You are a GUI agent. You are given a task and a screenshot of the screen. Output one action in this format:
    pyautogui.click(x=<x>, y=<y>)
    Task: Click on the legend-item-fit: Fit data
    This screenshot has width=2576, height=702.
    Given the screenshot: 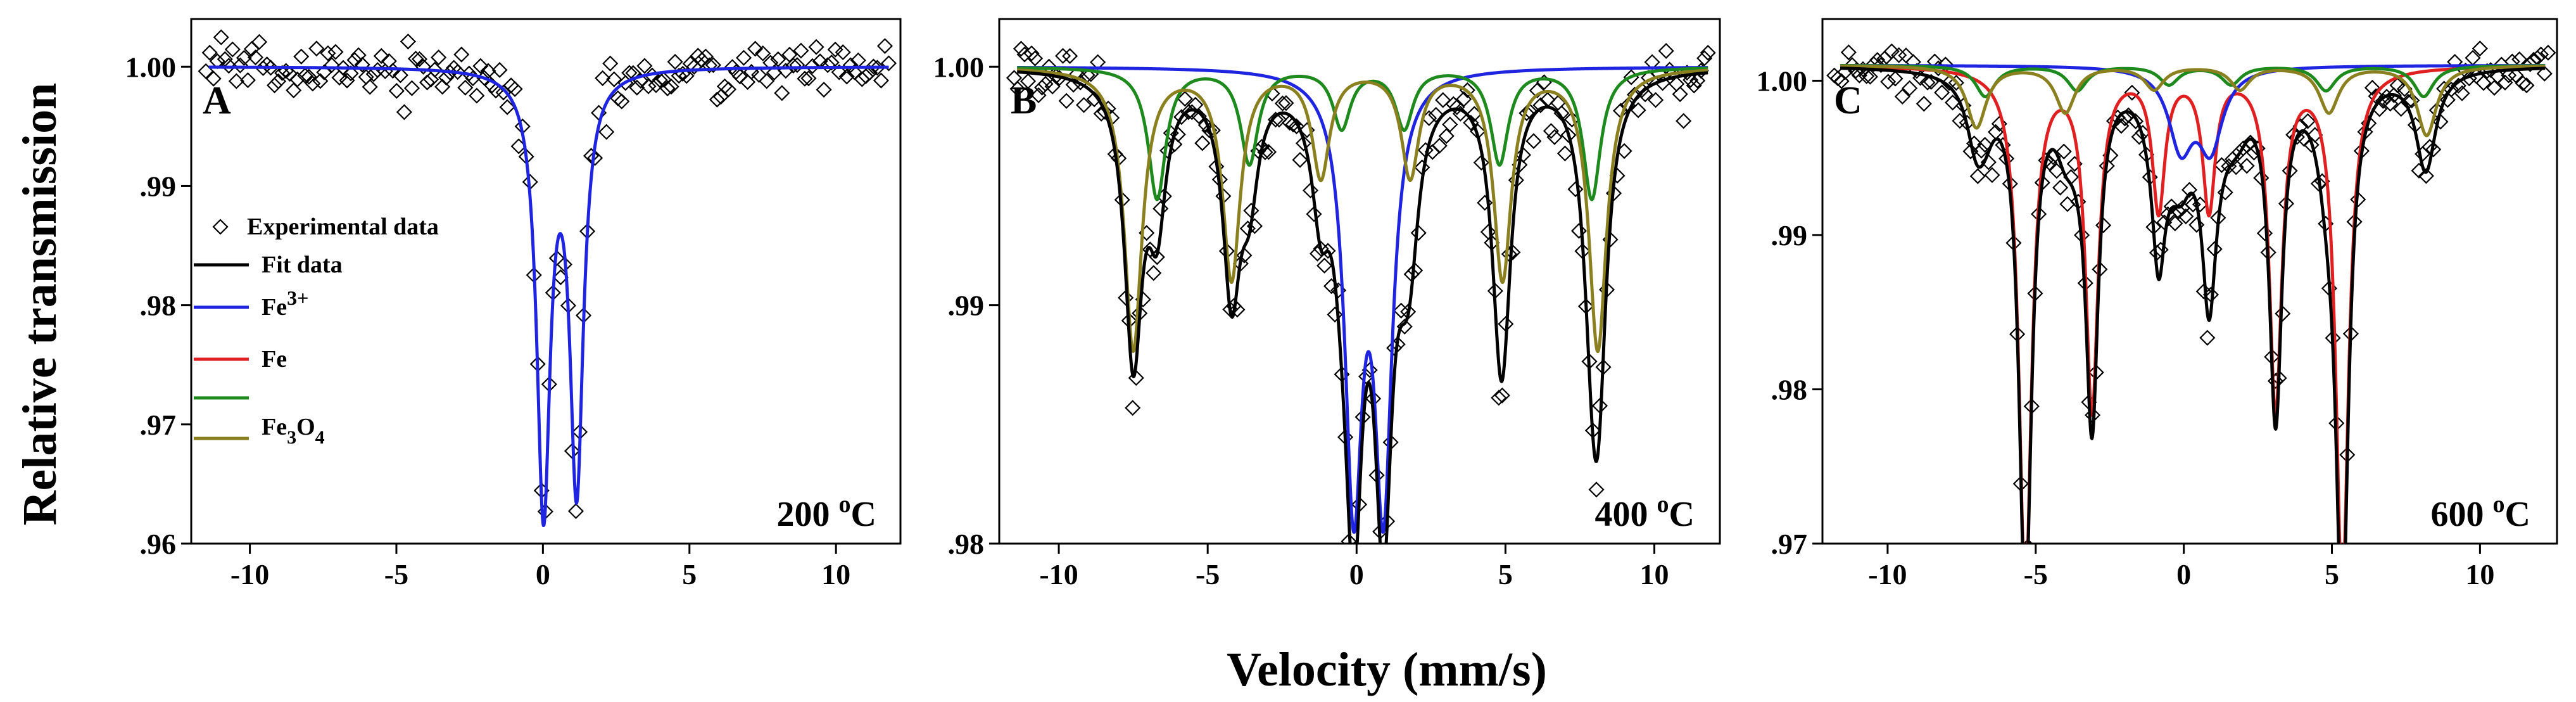 What is the action you would take?
    pyautogui.click(x=268, y=265)
    